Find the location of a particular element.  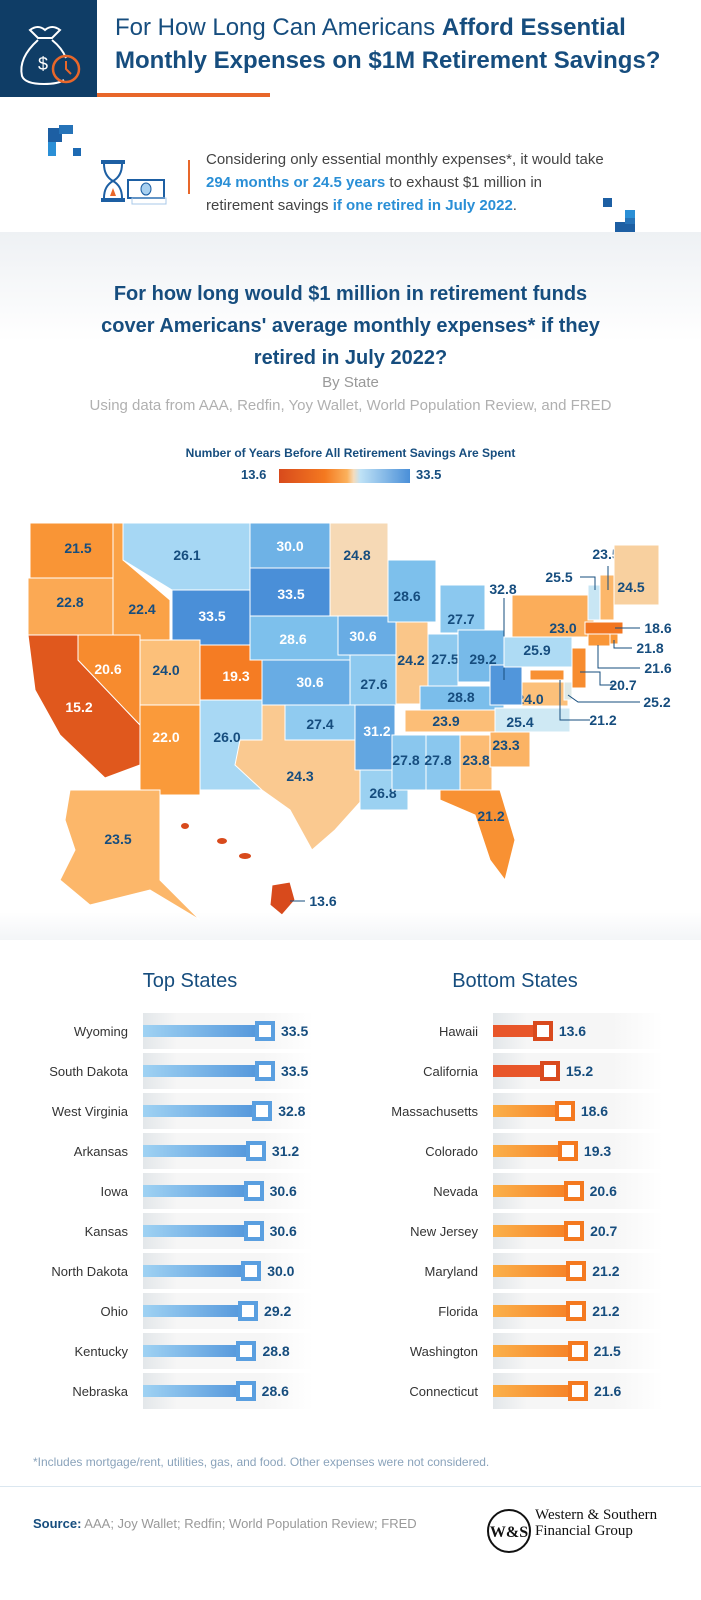

state-florida is located at coordinates (477, 835).